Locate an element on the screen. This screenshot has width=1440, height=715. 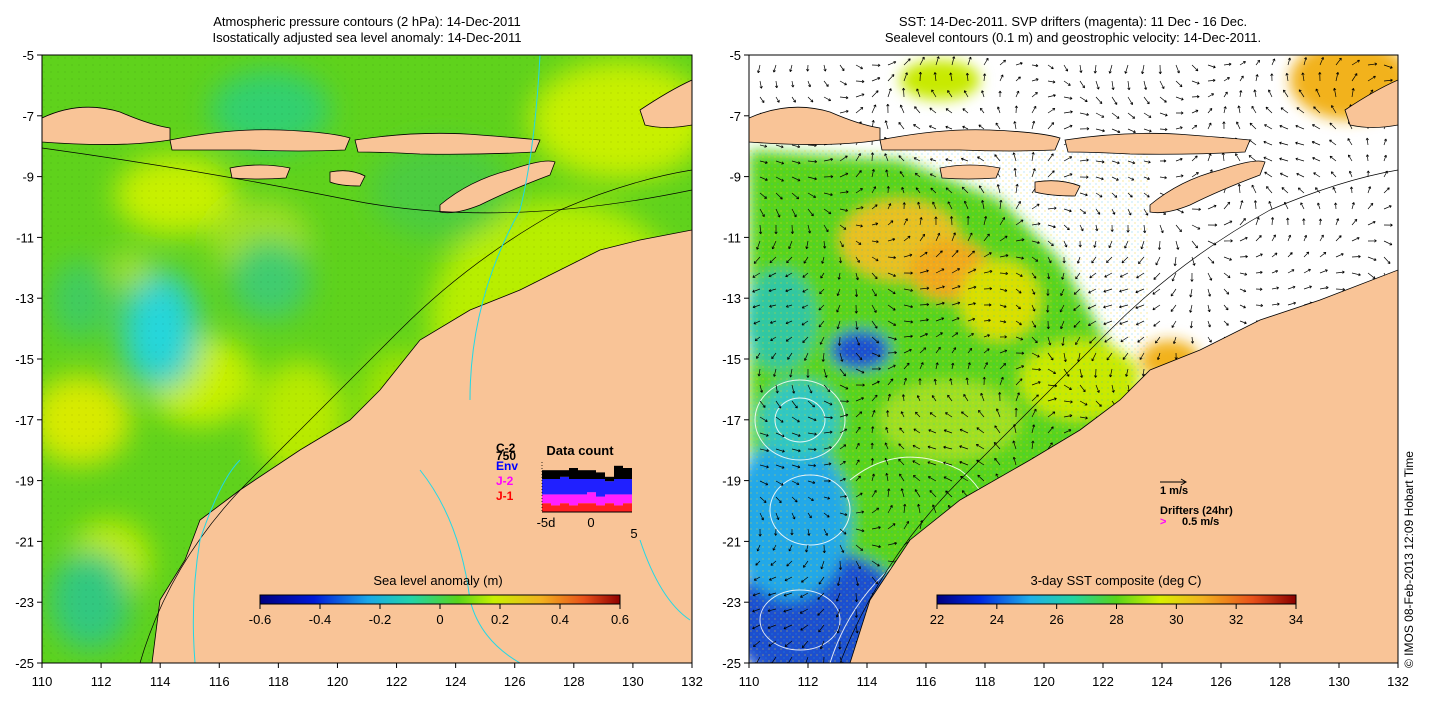
data-count-bar-blue is located at coordinates (609, 488).